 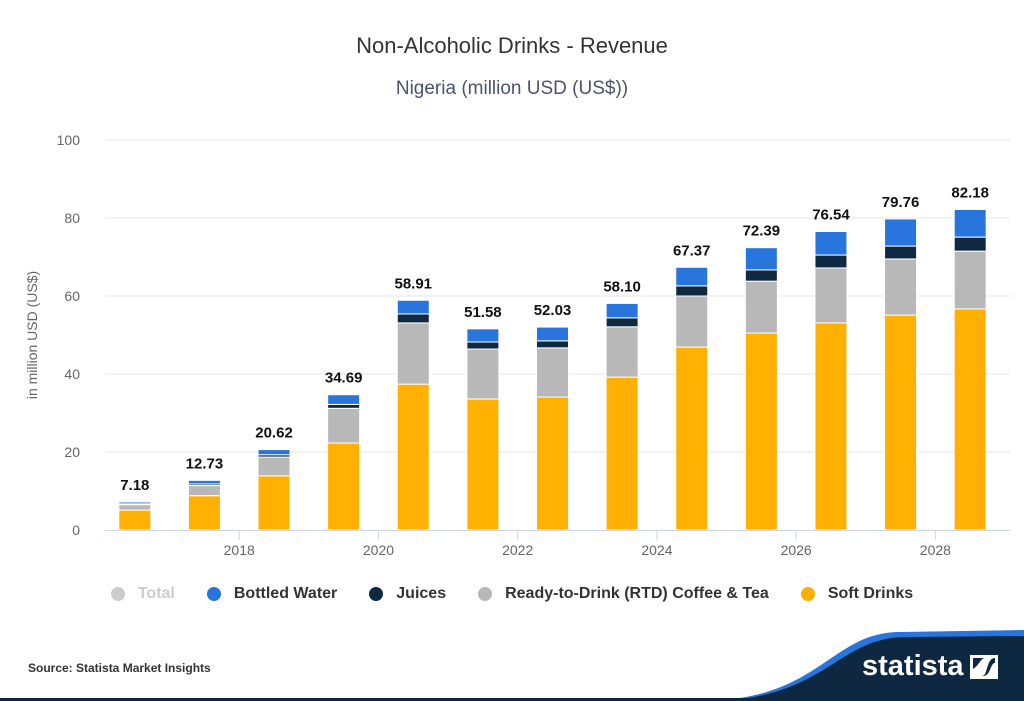 I want to click on bar-stack-2022, so click(x=483, y=429).